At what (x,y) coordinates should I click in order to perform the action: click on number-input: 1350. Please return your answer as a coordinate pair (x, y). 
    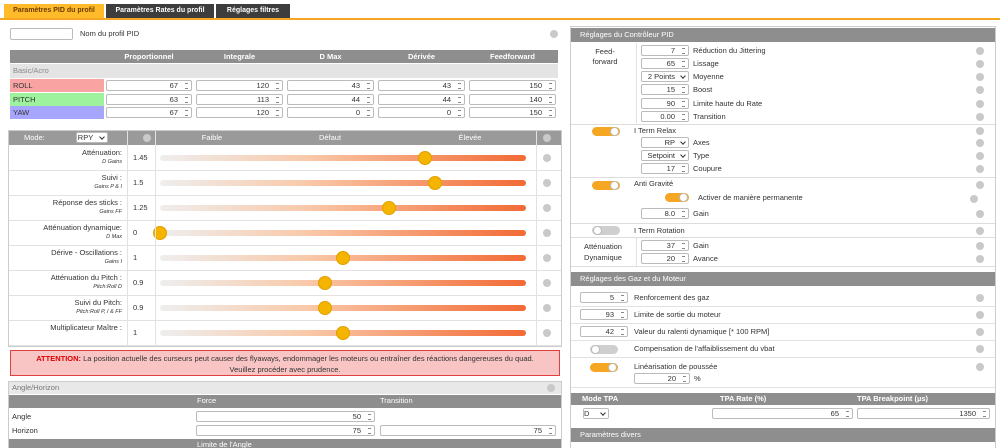
    Looking at the image, I should click on (923, 413).